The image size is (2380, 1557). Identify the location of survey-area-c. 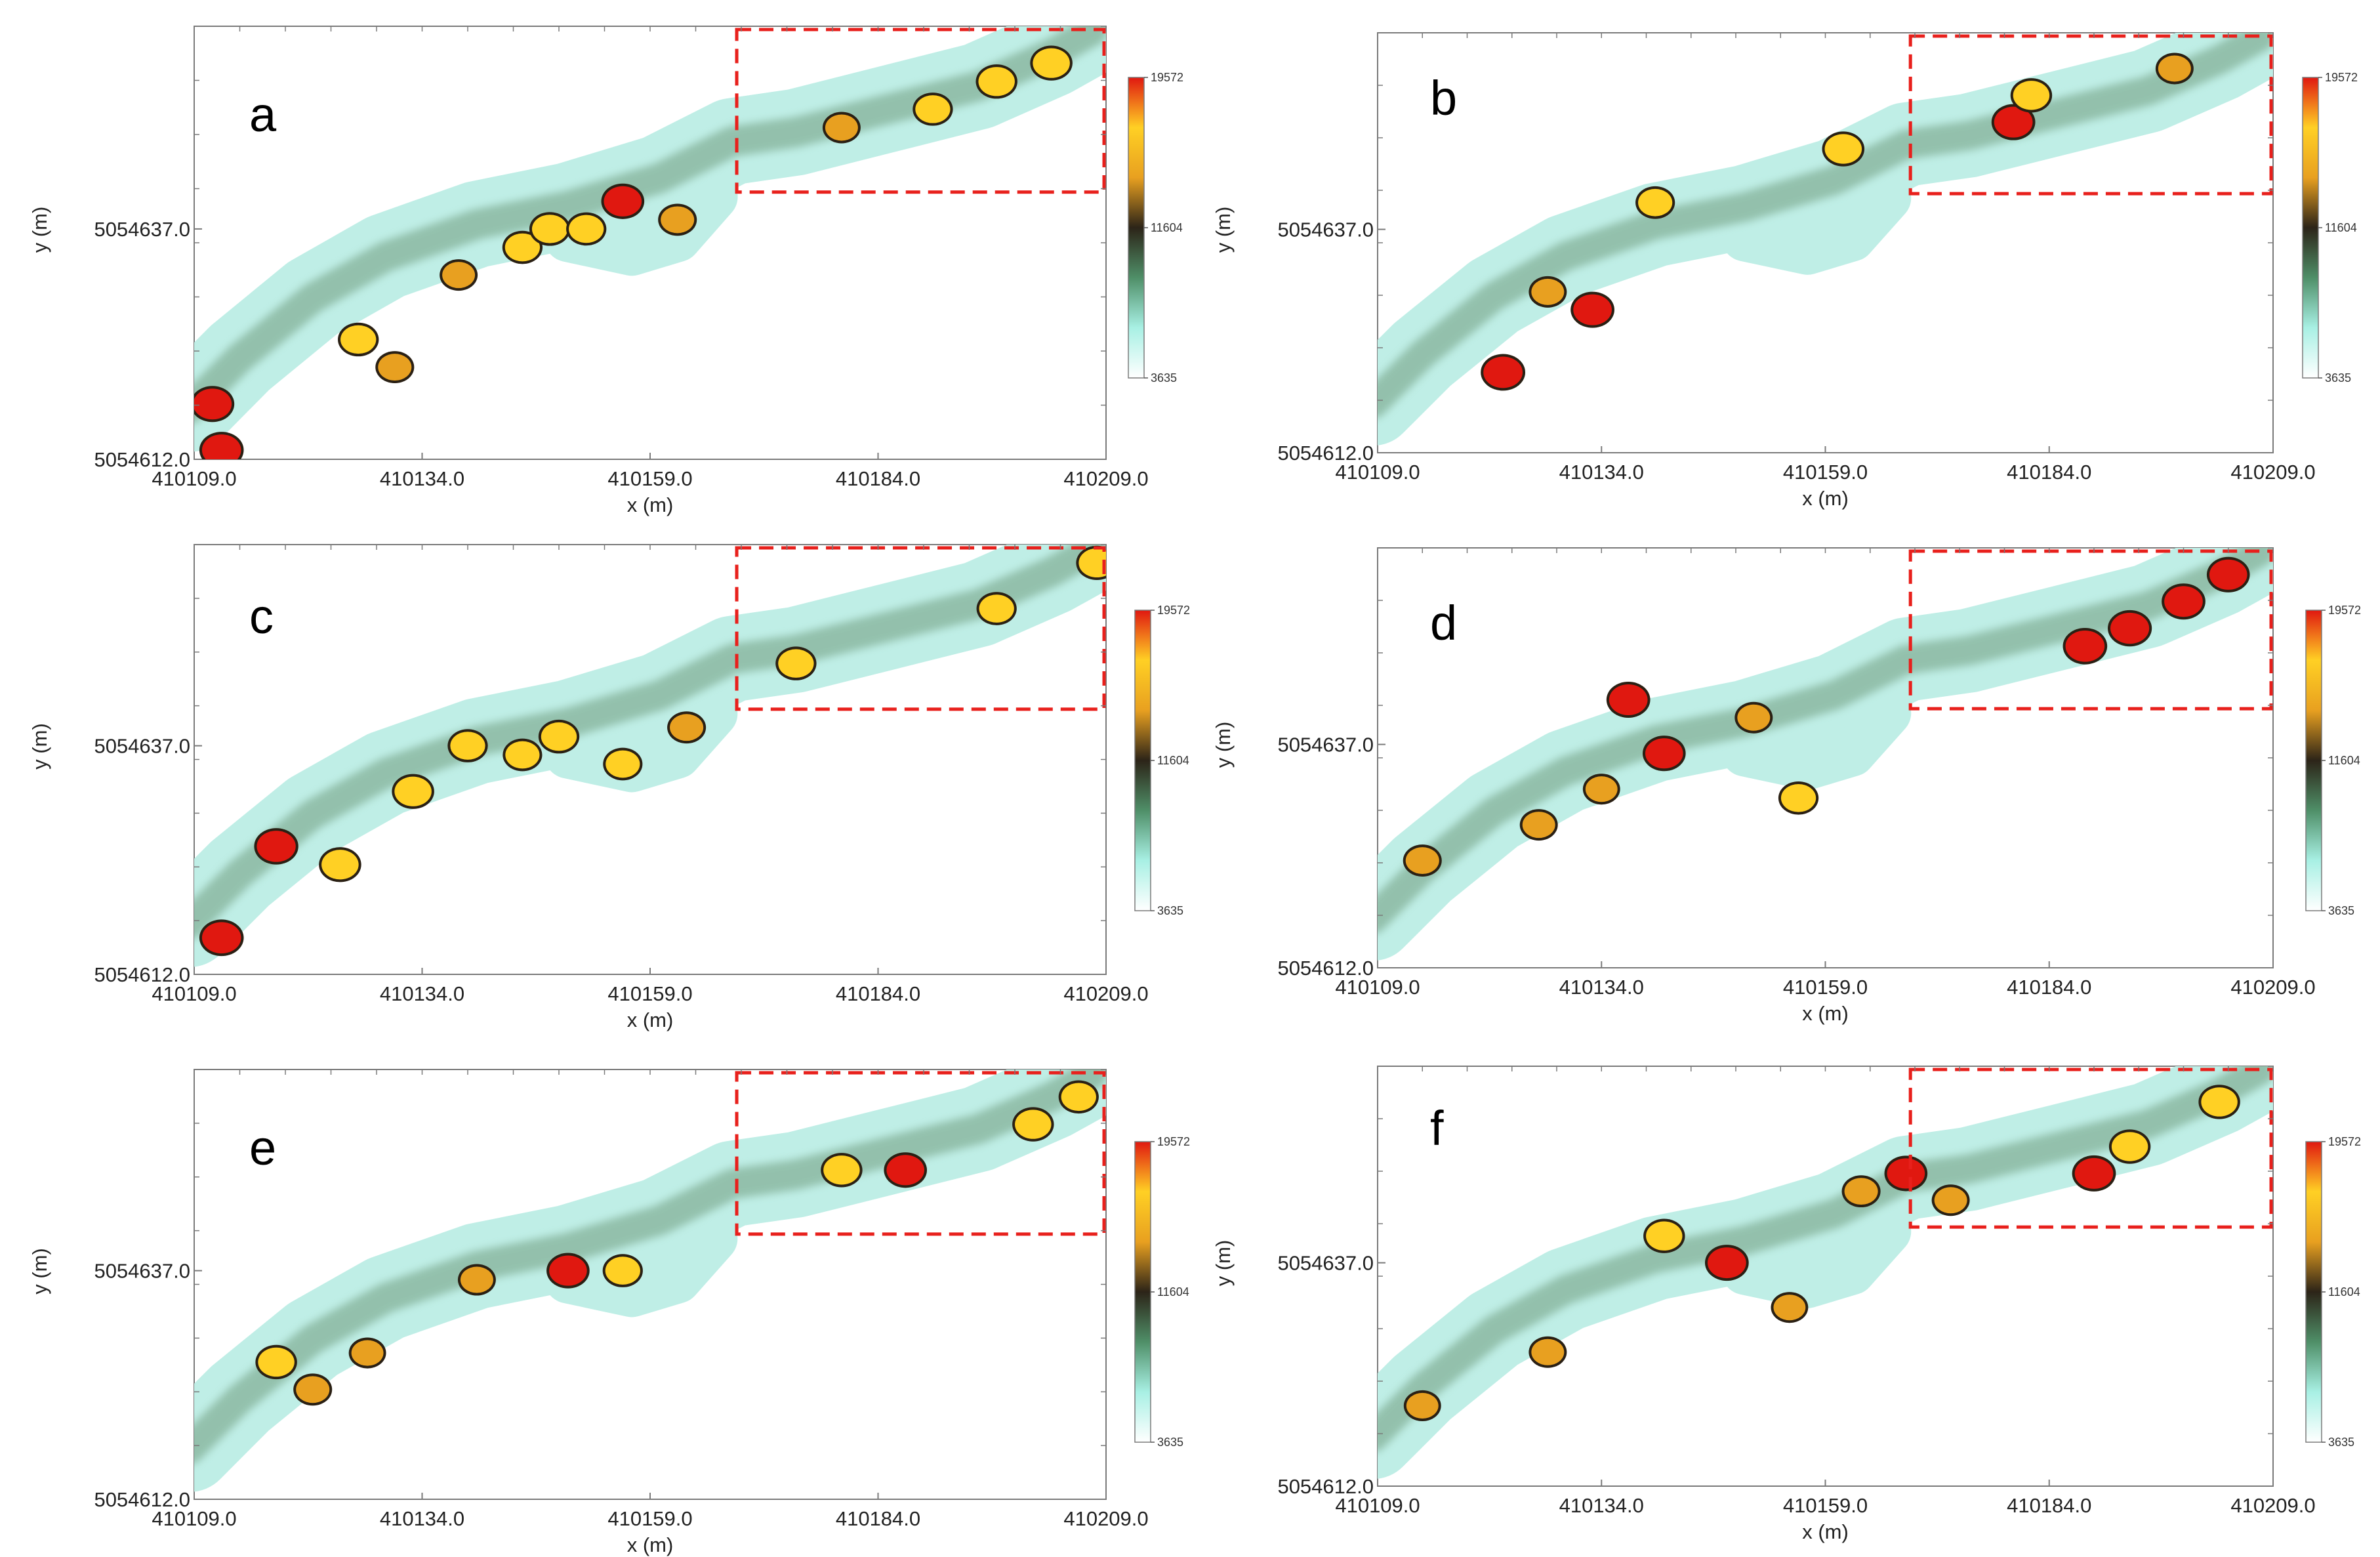
(650, 755).